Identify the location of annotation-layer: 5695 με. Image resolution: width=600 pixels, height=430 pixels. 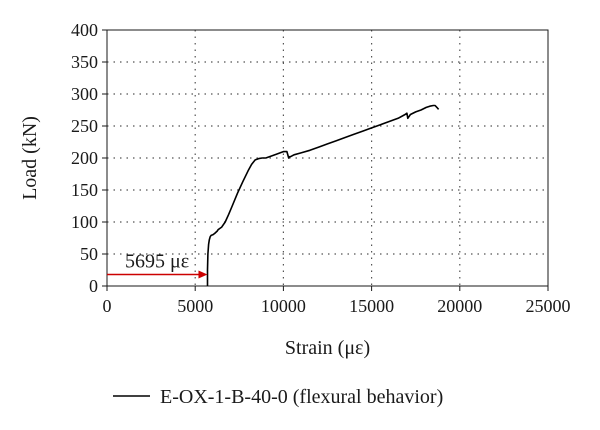
(157, 264).